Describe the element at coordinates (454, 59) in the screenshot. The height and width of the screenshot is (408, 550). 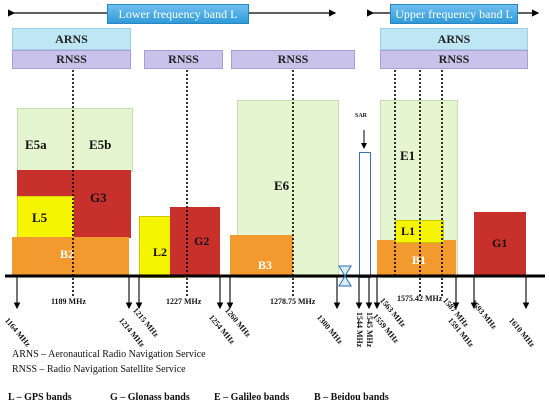
I see `rnss-upper-header: RNSS` at that location.